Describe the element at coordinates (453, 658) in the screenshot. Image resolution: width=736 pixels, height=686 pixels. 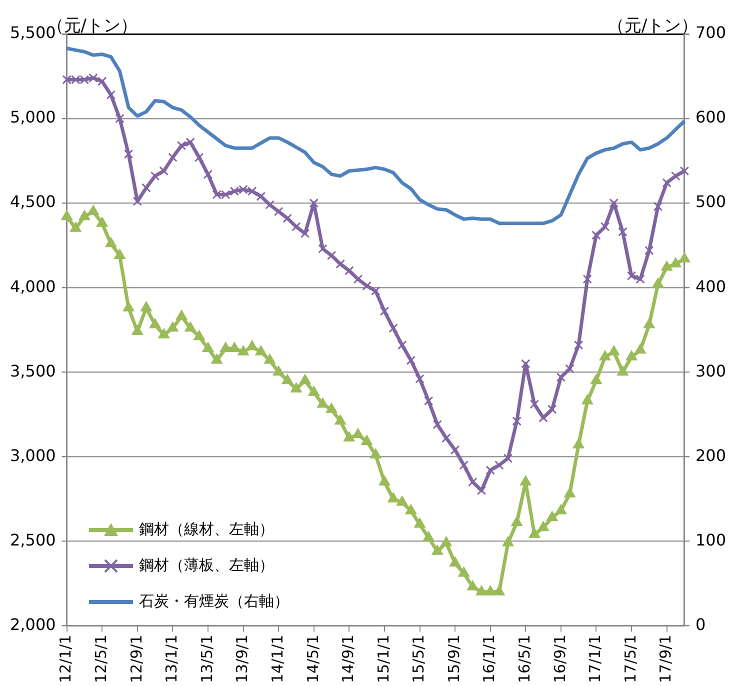
I see `x-tick-label: 15/9/1` at that location.